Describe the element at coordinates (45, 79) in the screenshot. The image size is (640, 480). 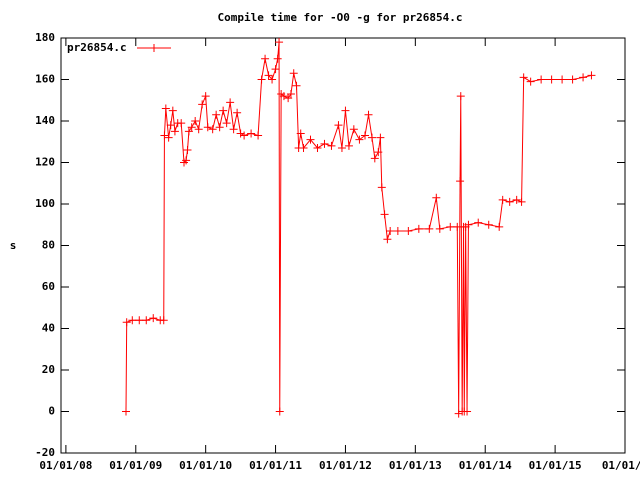
I see `y-tick-label: 160` at that location.